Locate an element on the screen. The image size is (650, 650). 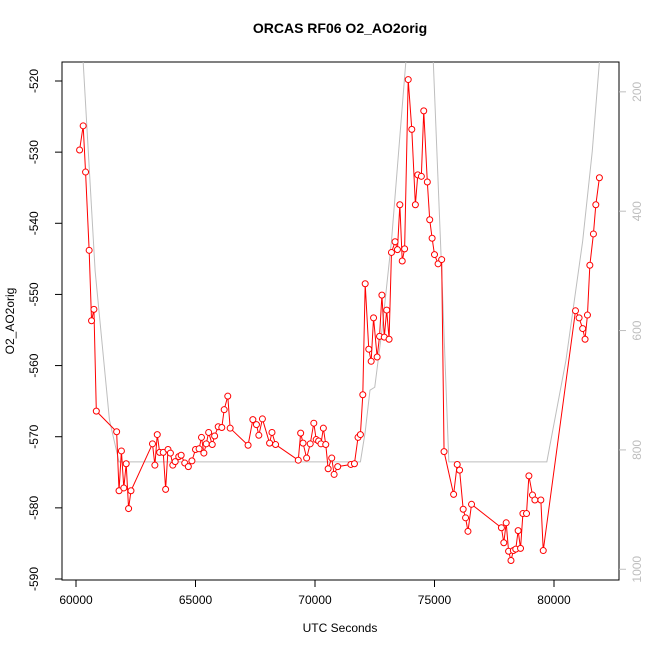
y-tick-label: -540 is located at coordinates (34, 223).